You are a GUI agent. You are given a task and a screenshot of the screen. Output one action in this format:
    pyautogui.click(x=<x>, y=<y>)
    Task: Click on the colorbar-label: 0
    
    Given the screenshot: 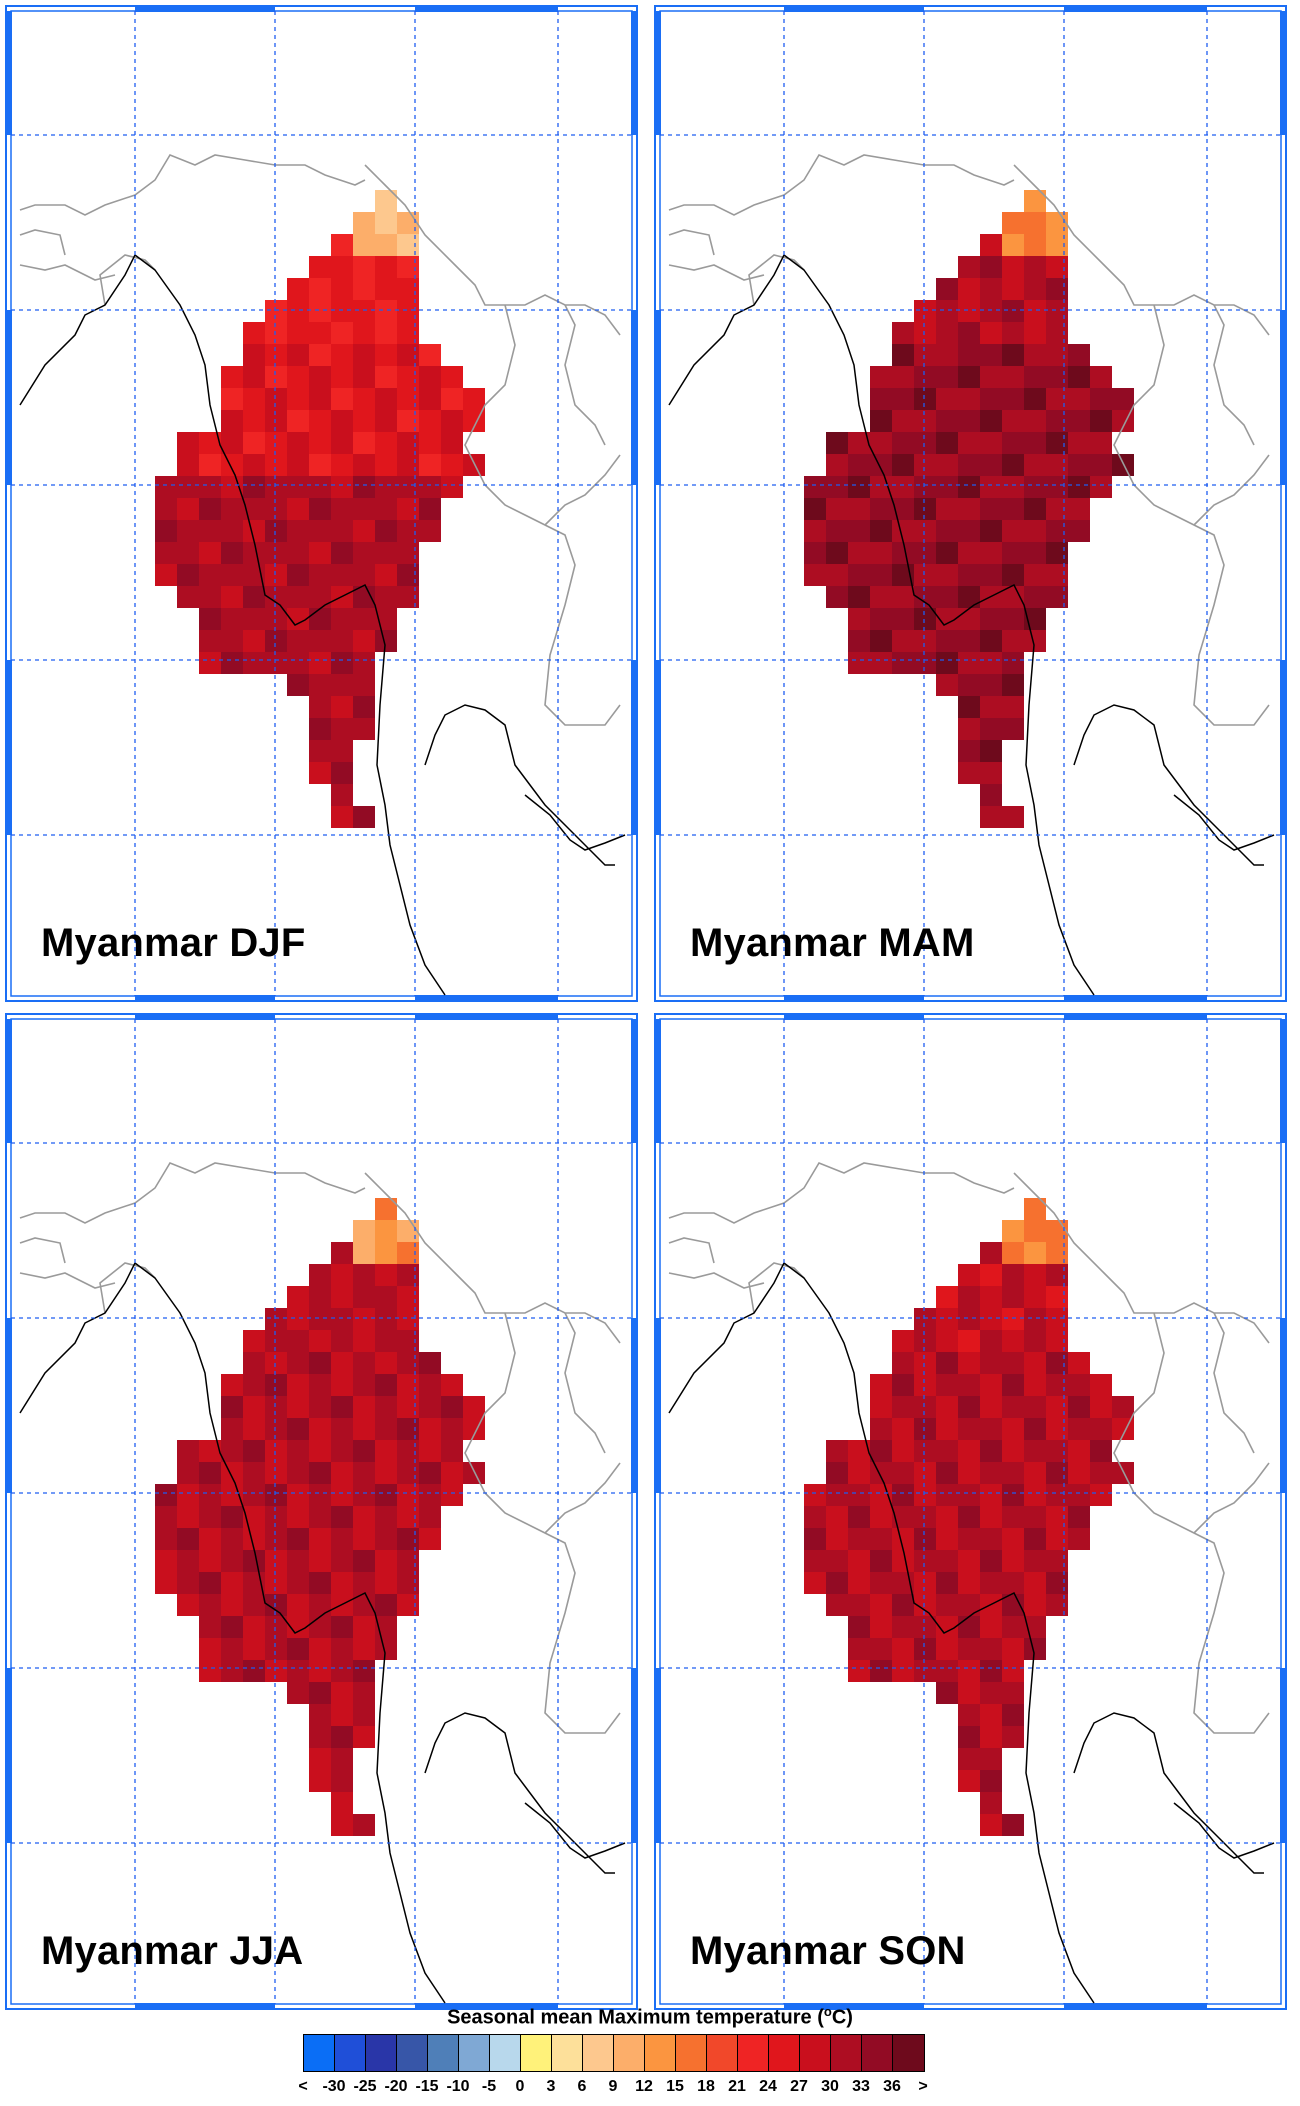 What is the action you would take?
    pyautogui.click(x=520, y=2086)
    